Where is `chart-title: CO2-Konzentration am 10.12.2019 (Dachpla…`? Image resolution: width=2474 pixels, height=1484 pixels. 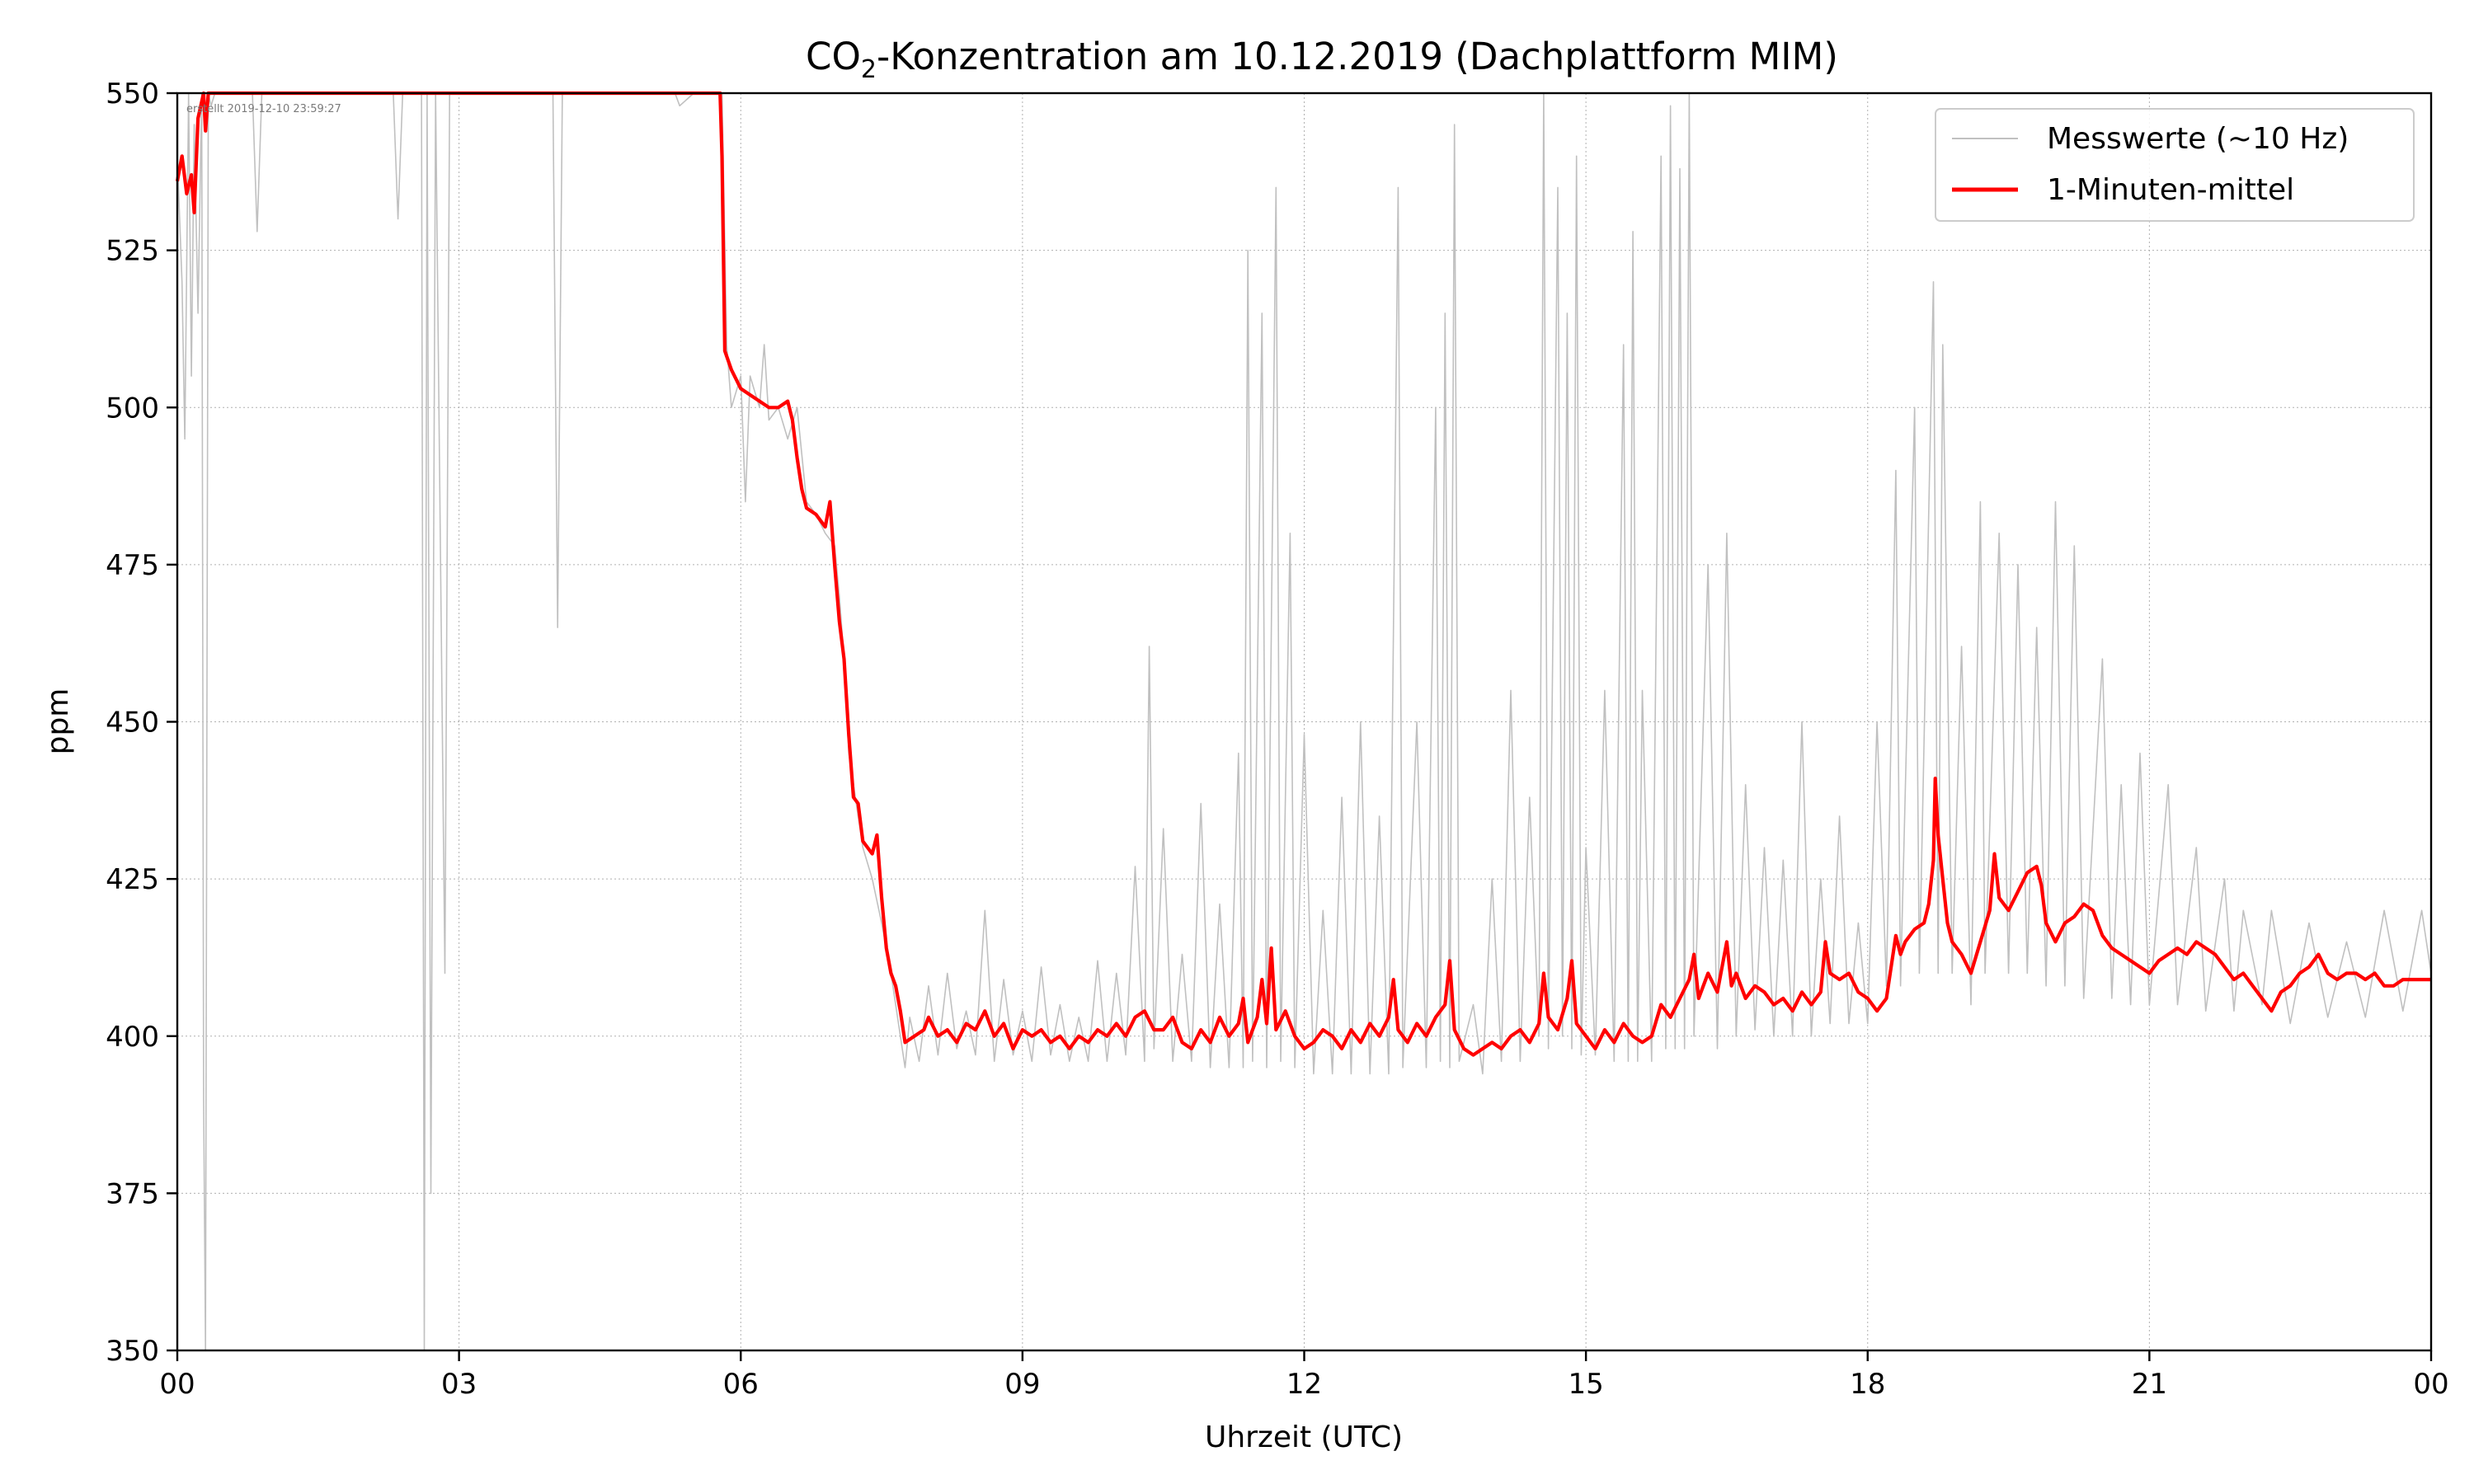
chart-title: CO2-Konzentration am 10.12.2019 (Dachpla… is located at coordinates (1322, 59).